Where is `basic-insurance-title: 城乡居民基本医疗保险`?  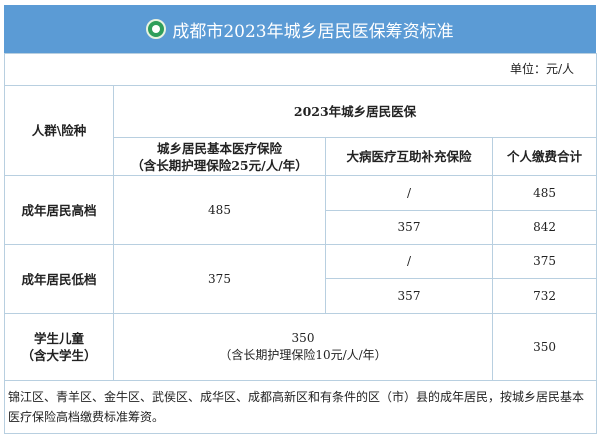 basic-insurance-title: 城乡居民基本医疗保险 is located at coordinates (219, 148).